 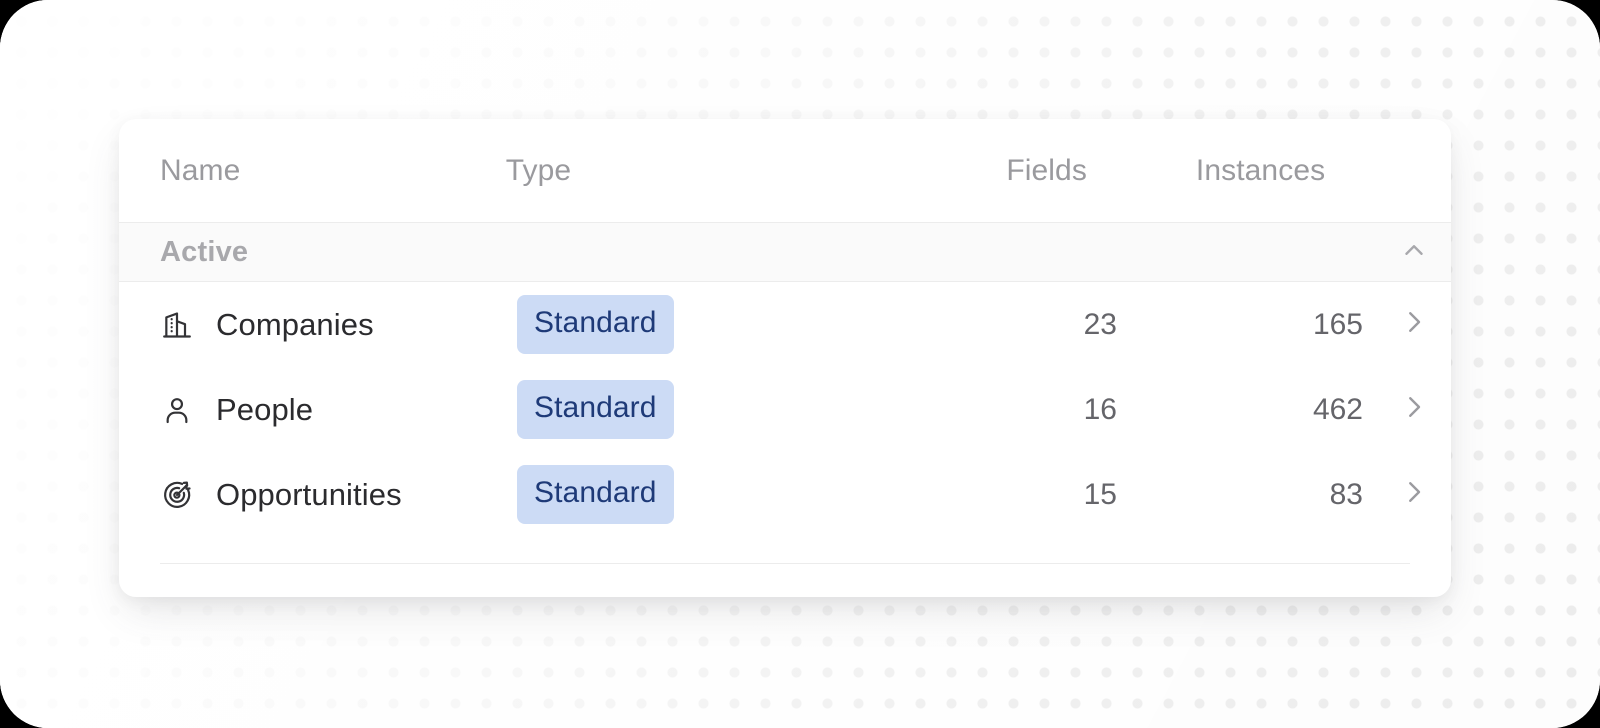 What do you see at coordinates (1100, 324) in the screenshot?
I see `row-fields-value: 23` at bounding box center [1100, 324].